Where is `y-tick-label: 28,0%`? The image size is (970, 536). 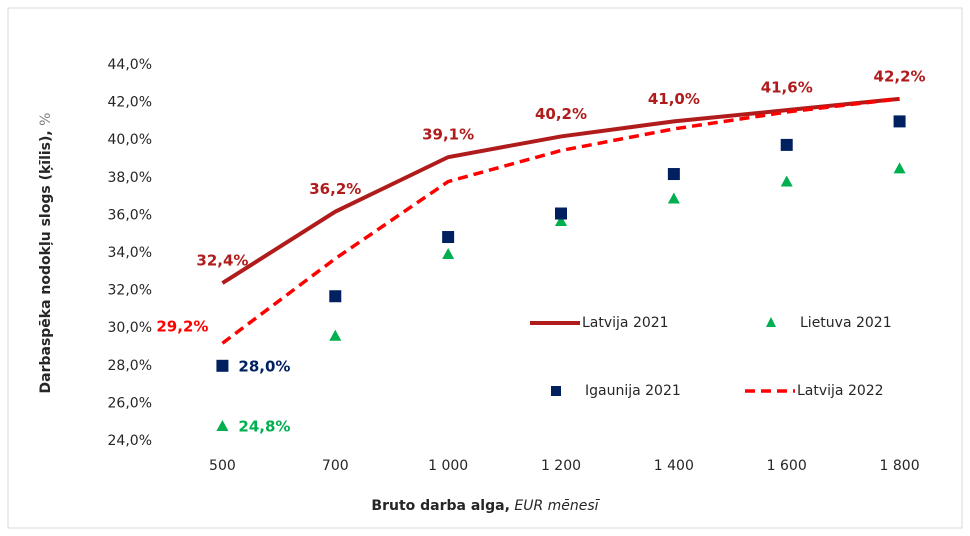
y-tick-label: 28,0% is located at coordinates (130, 366).